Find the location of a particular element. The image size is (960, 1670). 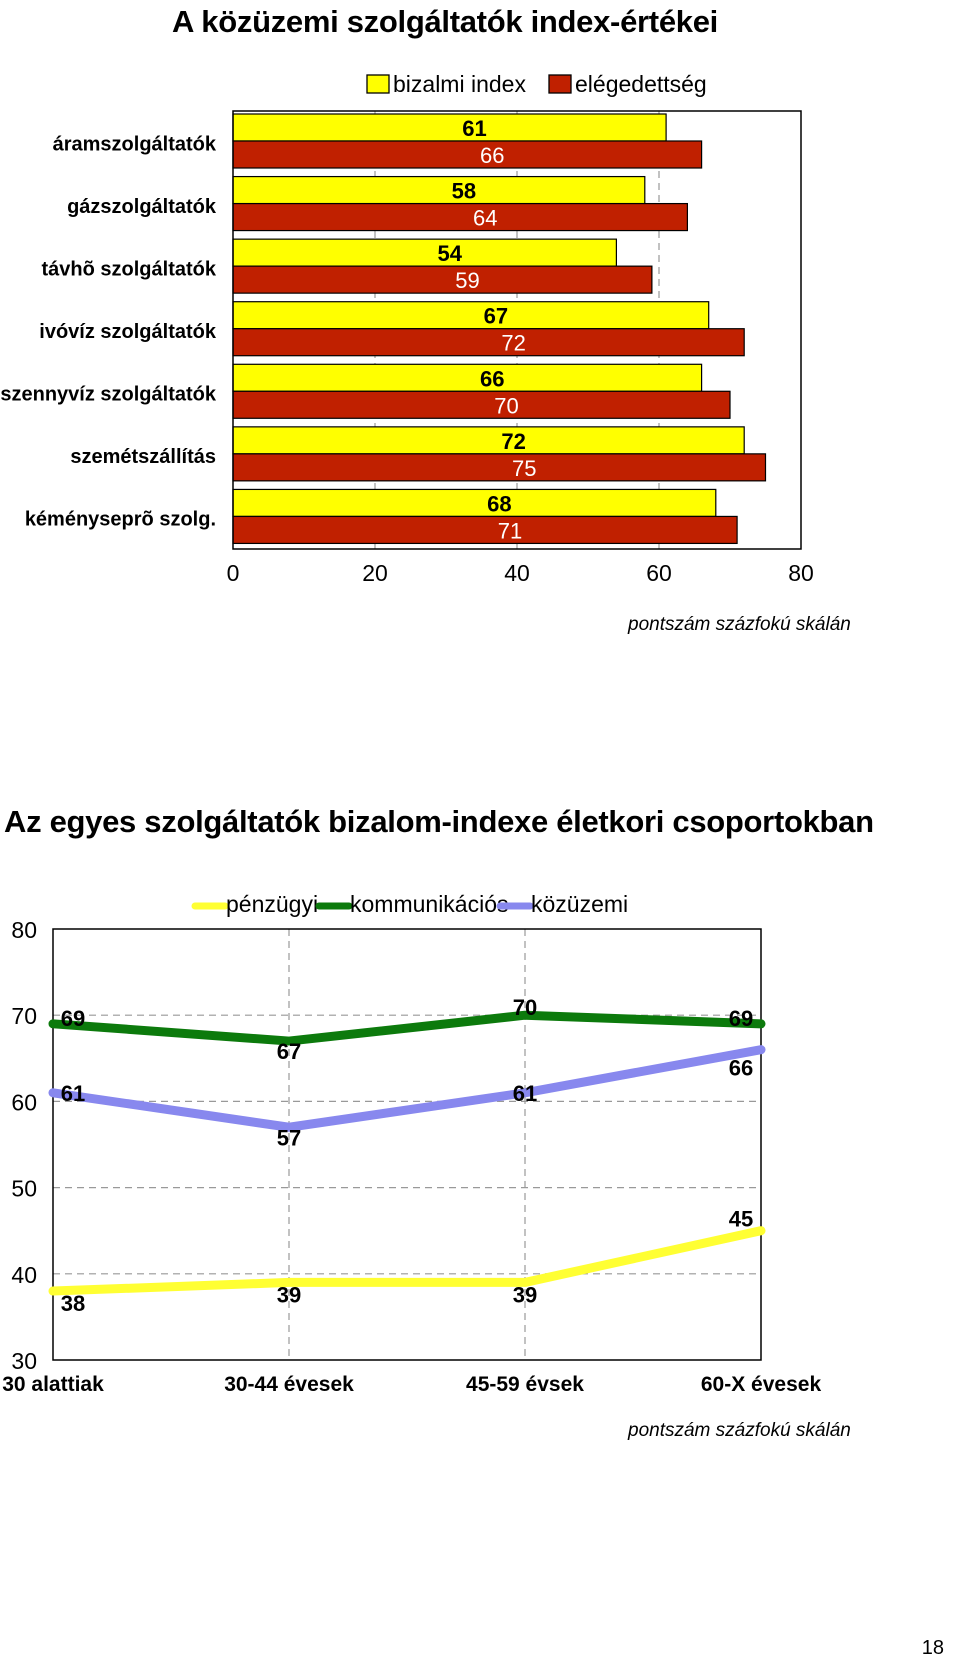

bar-value-1-0: 58 is located at coordinates (464, 191).